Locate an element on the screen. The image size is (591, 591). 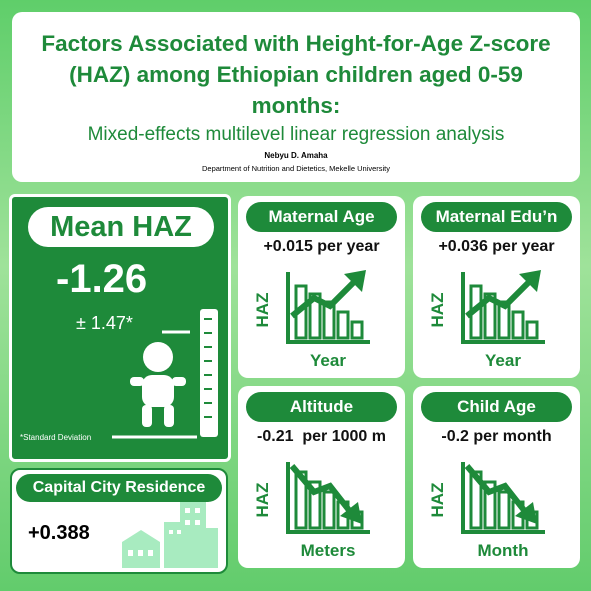
card-title: Altitude is located at coordinates (321, 407).